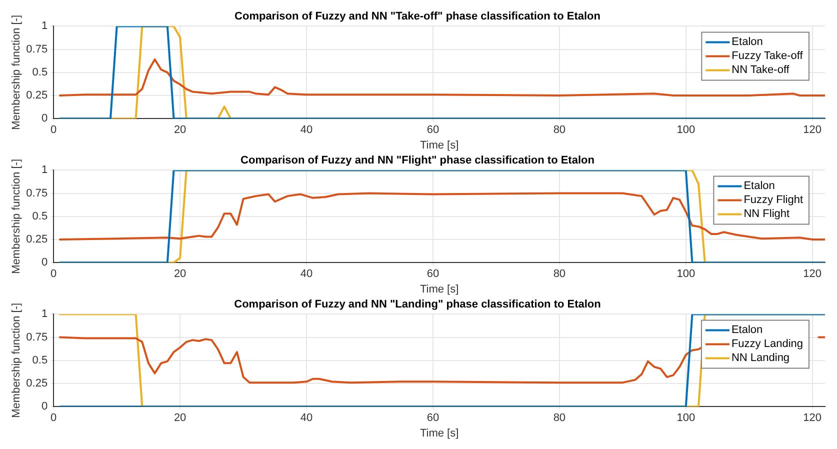 Image resolution: width=837 pixels, height=449 pixels. Describe the element at coordinates (768, 56) in the screenshot. I see `legend-label: Fuzzy Take-off` at that location.